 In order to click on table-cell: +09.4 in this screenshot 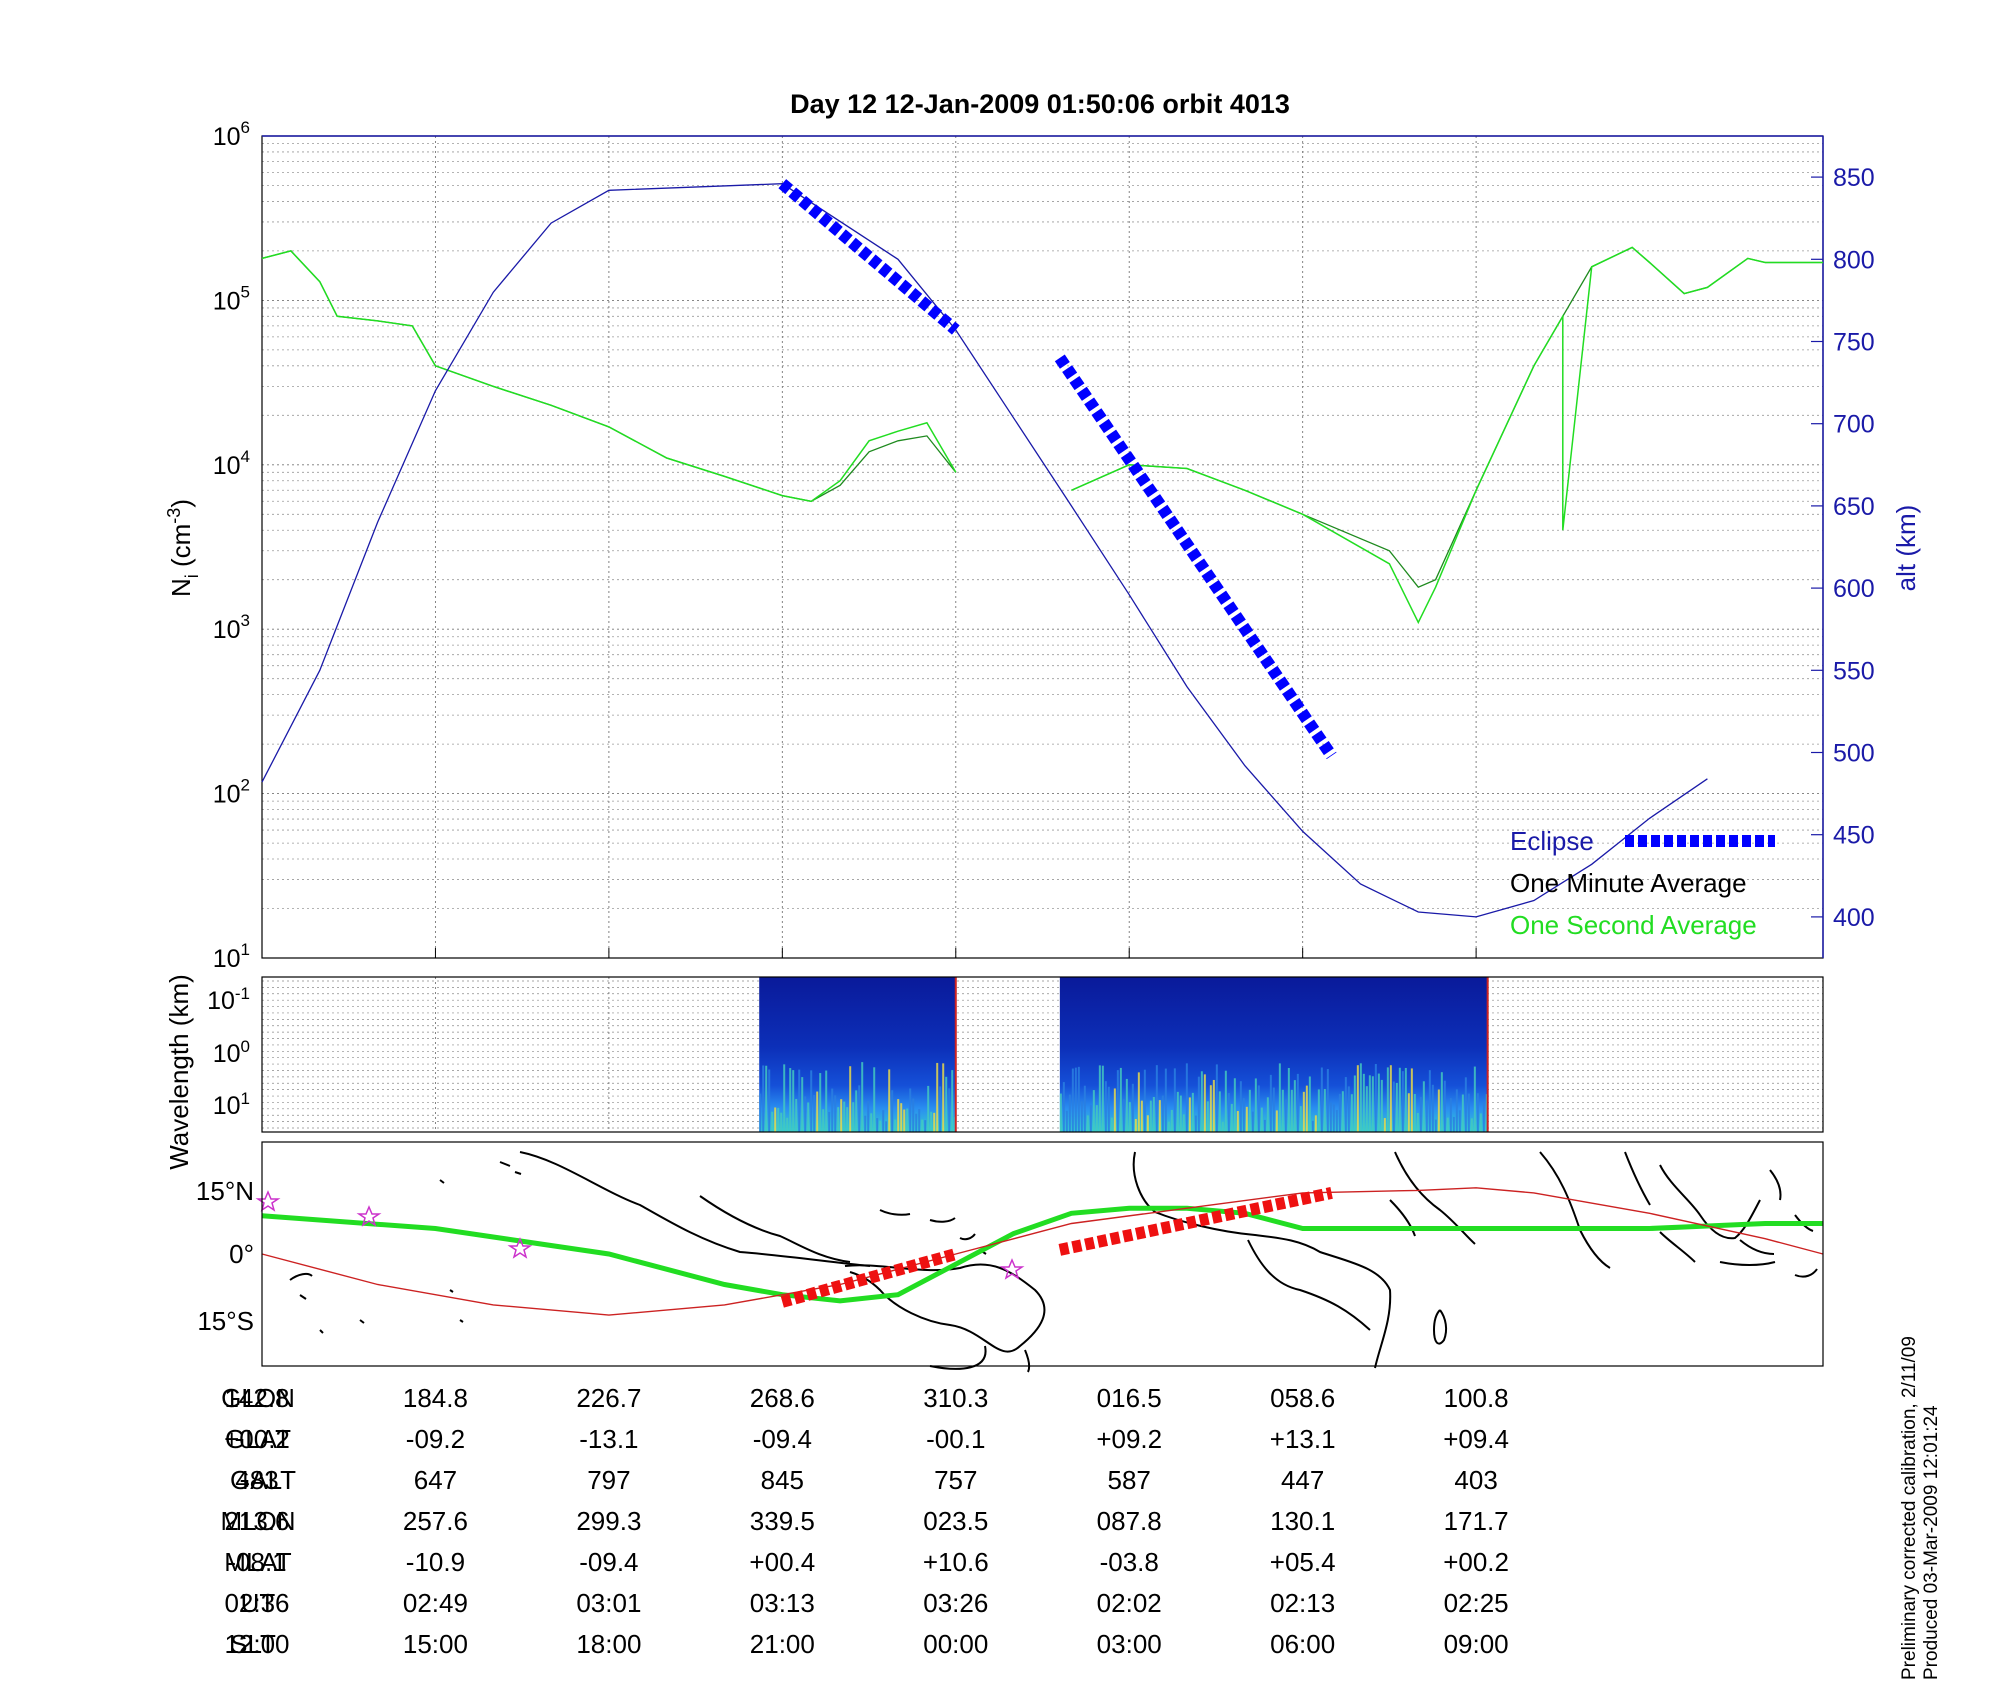, I will do `click(1476, 1439)`.